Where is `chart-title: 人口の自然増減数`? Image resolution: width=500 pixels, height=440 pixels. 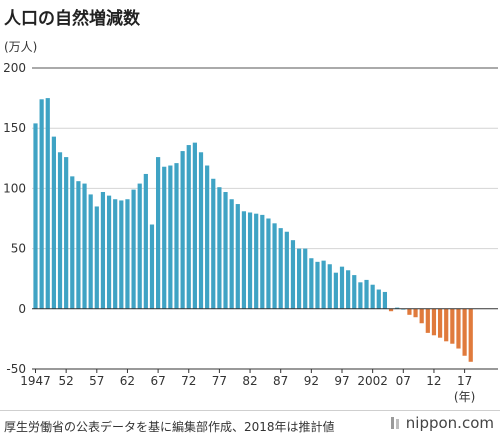
chart-title: 人口の自然増減数 is located at coordinates (72, 19).